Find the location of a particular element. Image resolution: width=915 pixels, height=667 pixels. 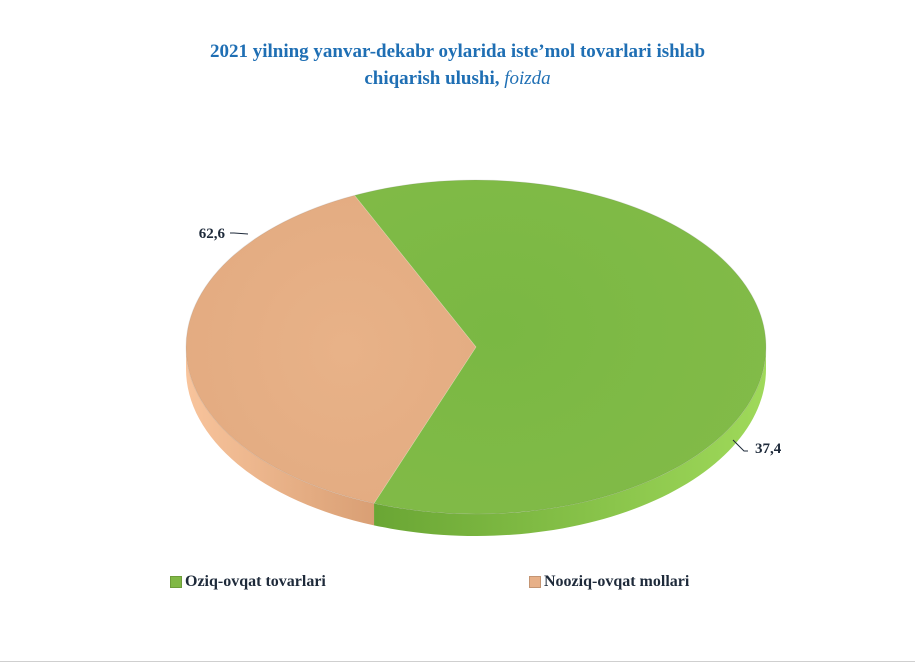

legend-item-nooziq-ovqat: Nooziq-ovqat mollari is located at coordinates (609, 582).